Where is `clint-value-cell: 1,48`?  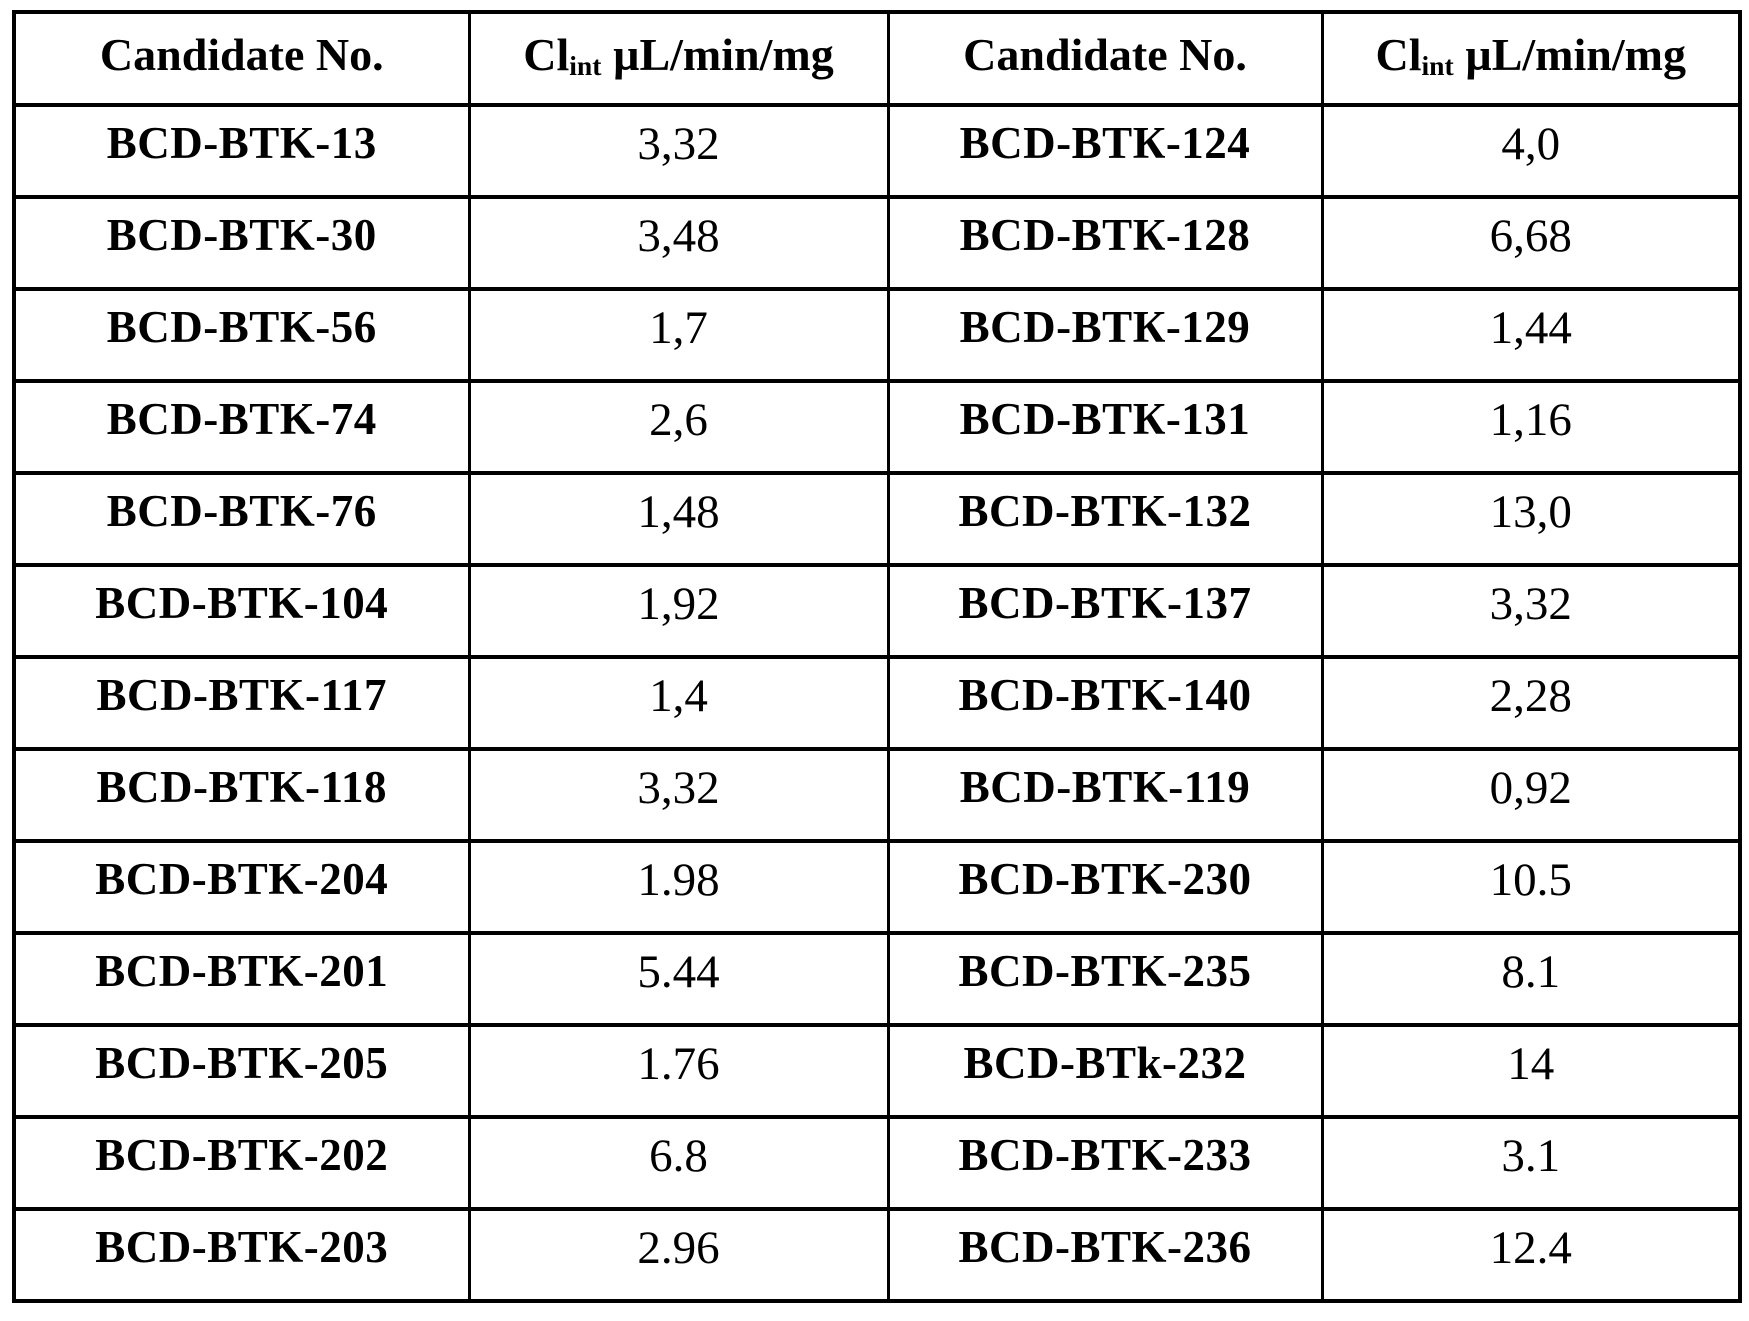 clint-value-cell: 1,48 is located at coordinates (678, 519).